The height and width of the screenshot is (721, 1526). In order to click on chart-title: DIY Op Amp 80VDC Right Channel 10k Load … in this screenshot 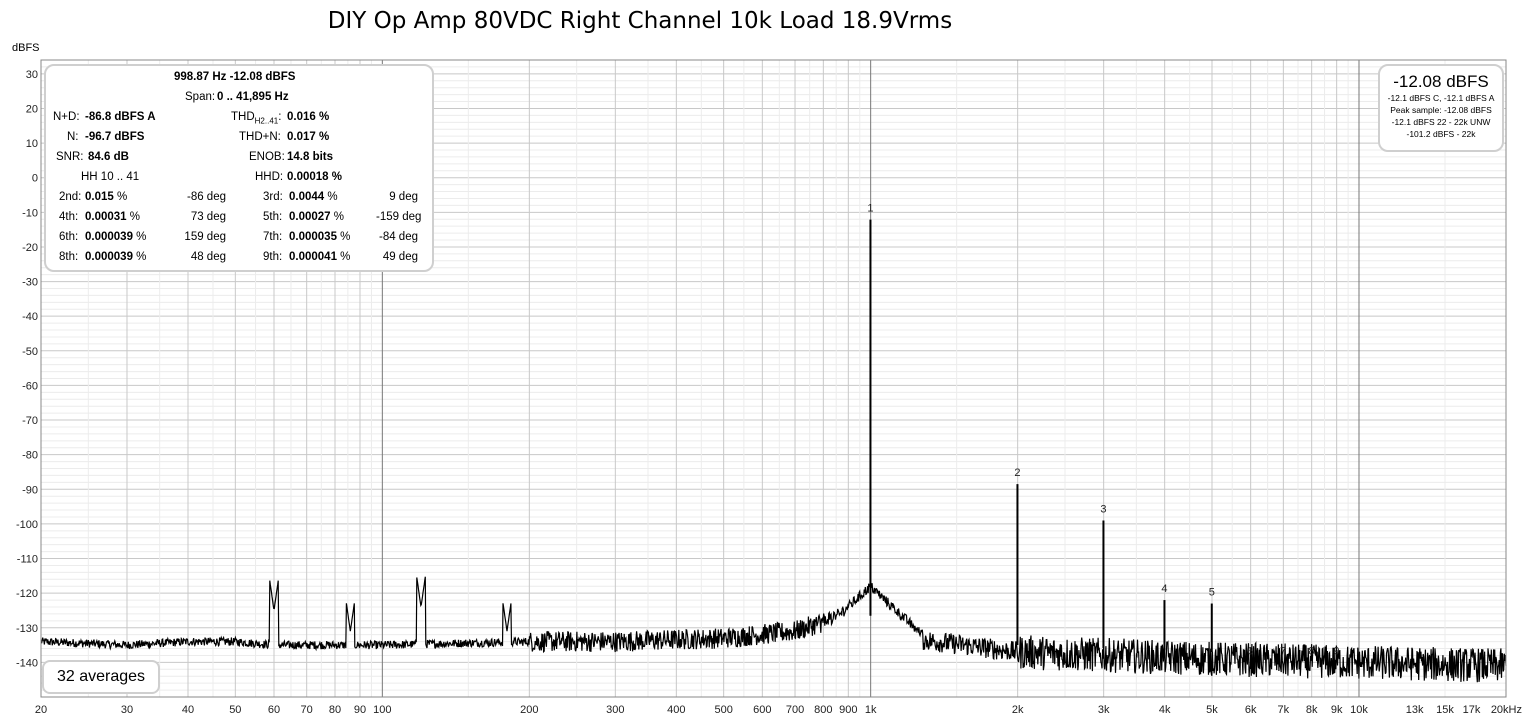, I will do `click(640, 21)`.